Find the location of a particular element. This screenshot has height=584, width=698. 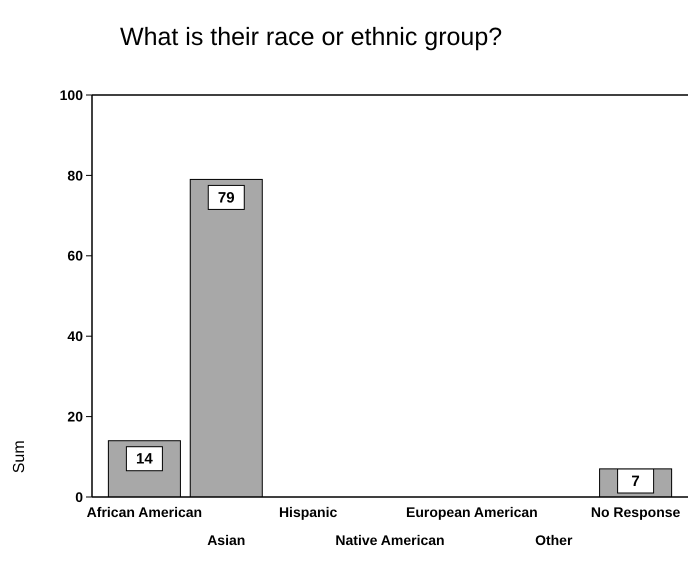

x-tick-label: African American is located at coordinates (144, 512).